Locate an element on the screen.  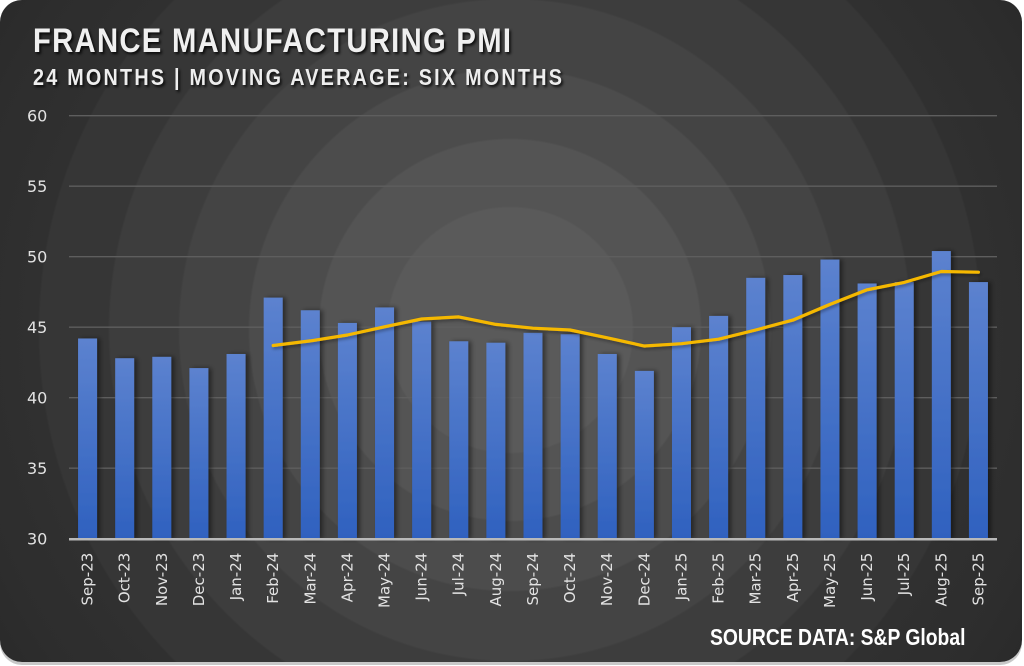
x-tick-label: Jul-24 is located at coordinates (459, 575).